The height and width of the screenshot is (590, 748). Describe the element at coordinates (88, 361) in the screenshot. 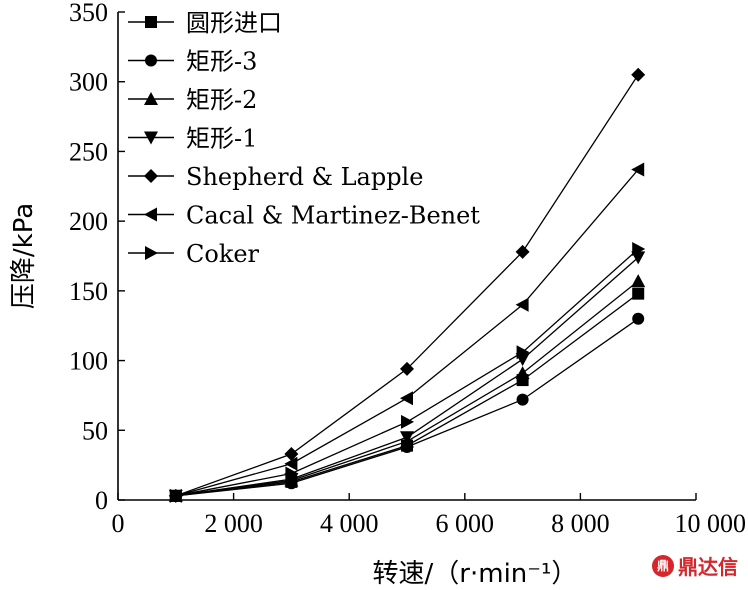

I see `y-tick-label: 100` at that location.